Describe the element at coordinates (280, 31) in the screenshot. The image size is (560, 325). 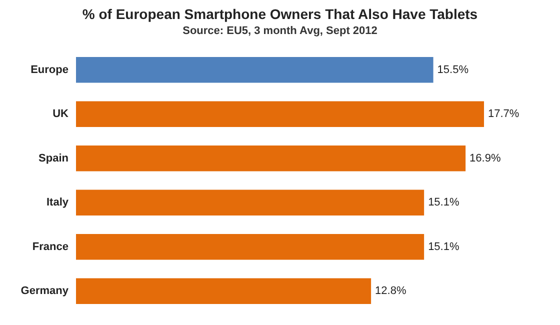
I see `chart-subtitle: Source: EU5, 3 month Avg, Sept 2012` at that location.